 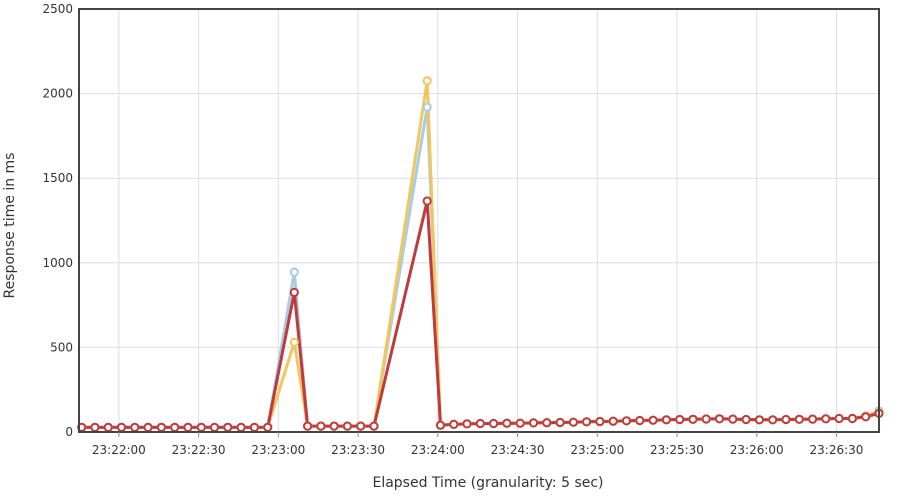 I want to click on y-tick-label: 1000, so click(x=57, y=263).